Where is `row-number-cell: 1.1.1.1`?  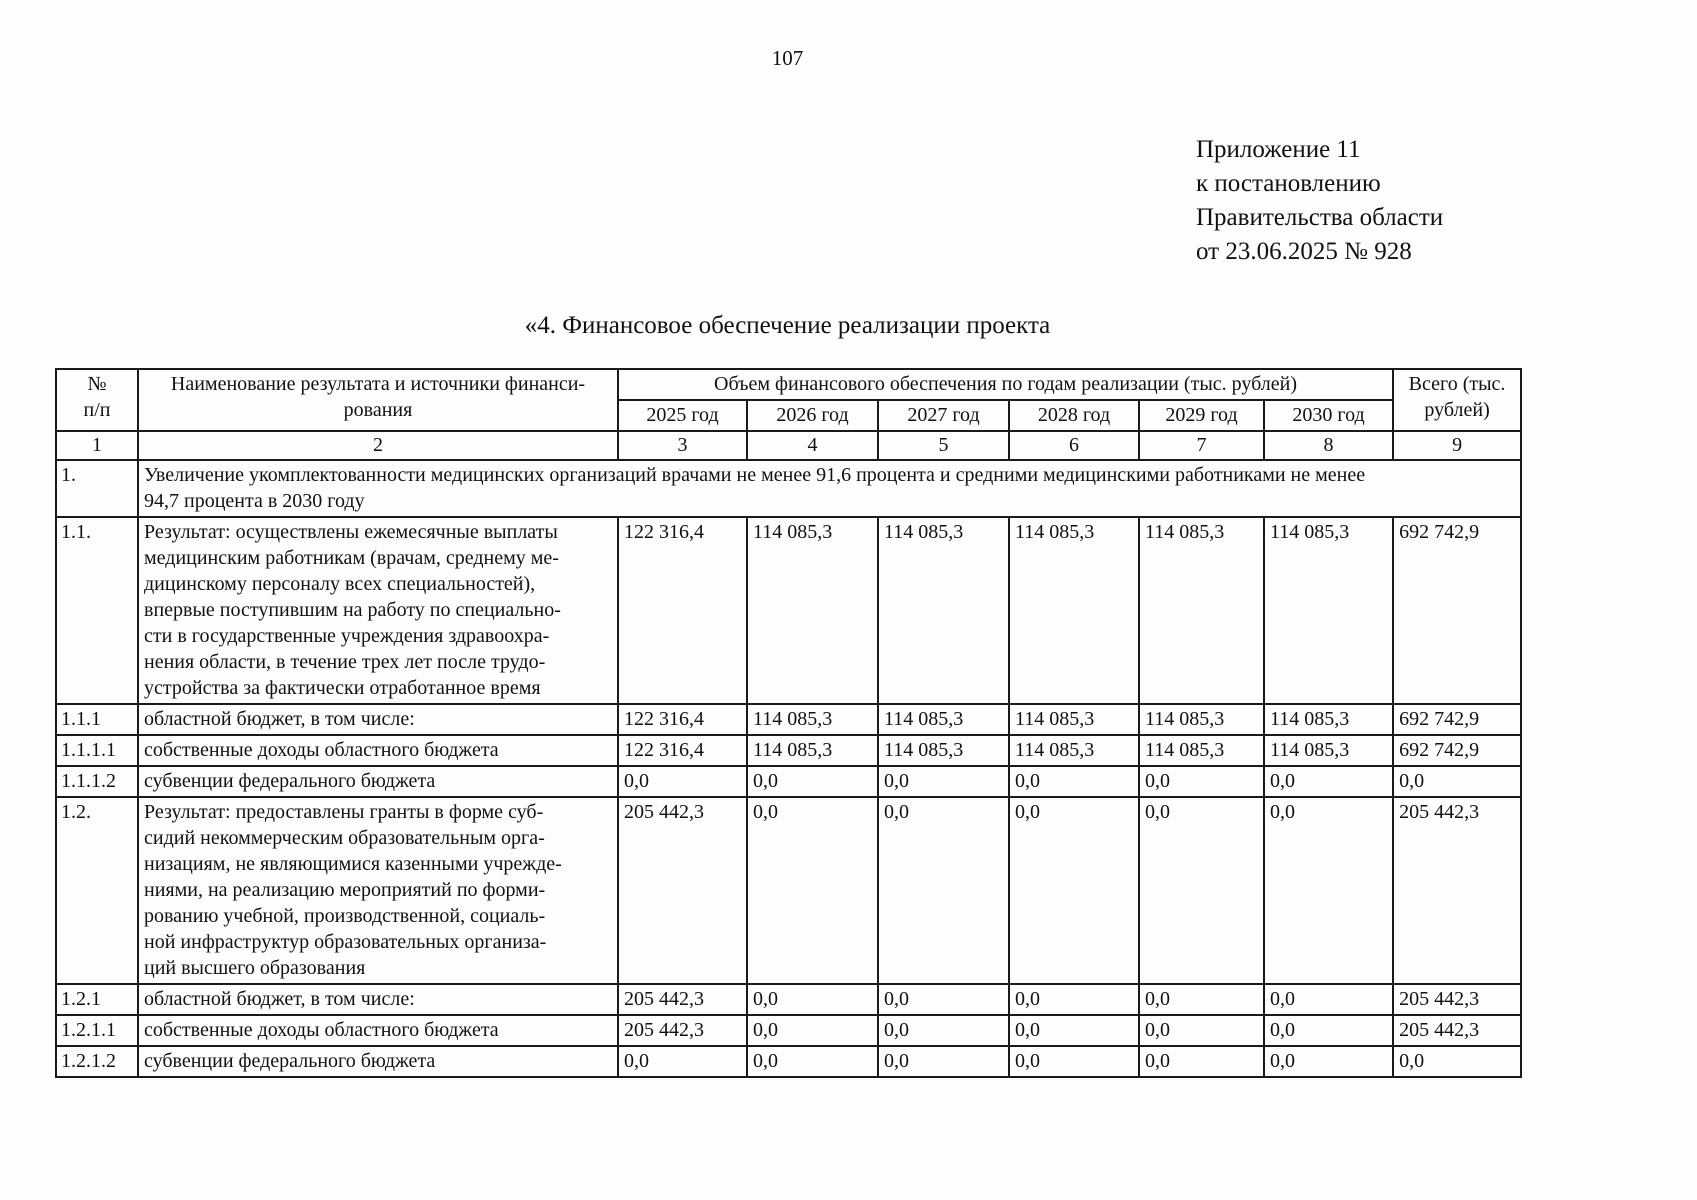
row-number-cell: 1.1.1.1 is located at coordinates (97, 750).